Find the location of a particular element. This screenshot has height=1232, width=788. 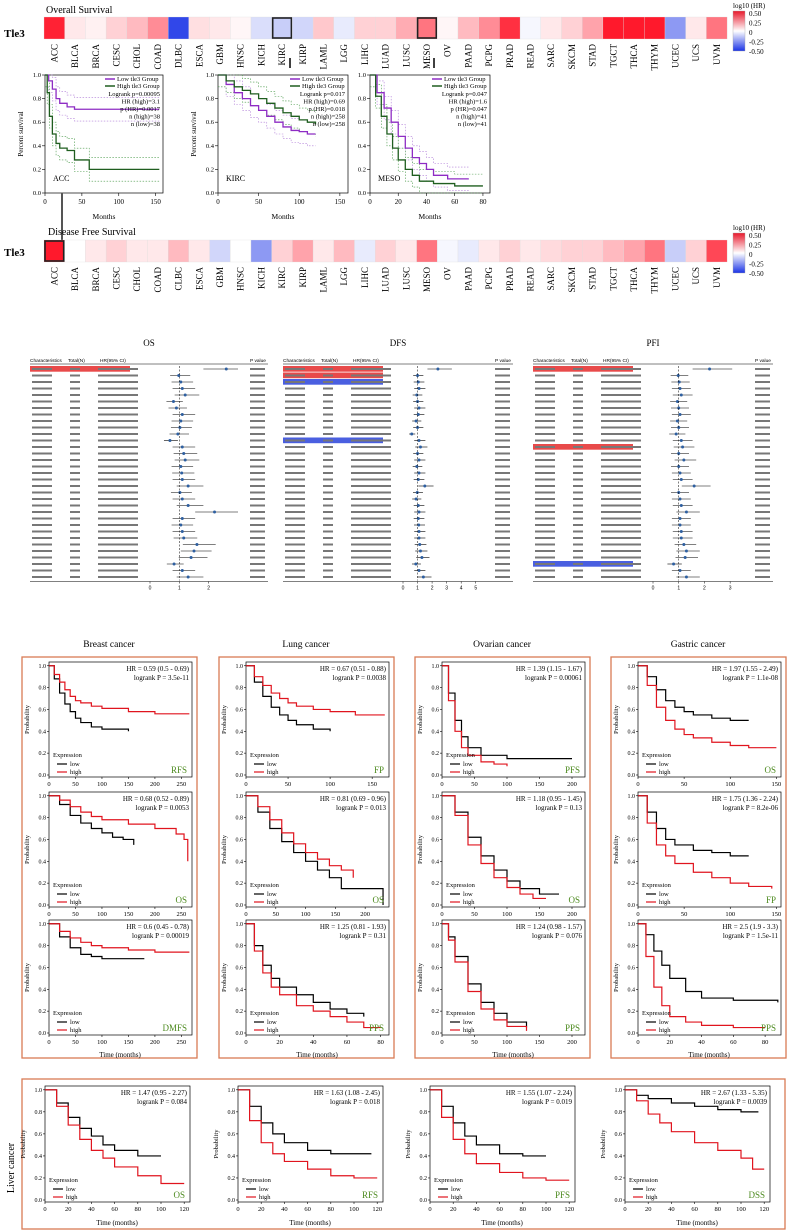

forest-xtick: 2 is located at coordinates (704, 589).